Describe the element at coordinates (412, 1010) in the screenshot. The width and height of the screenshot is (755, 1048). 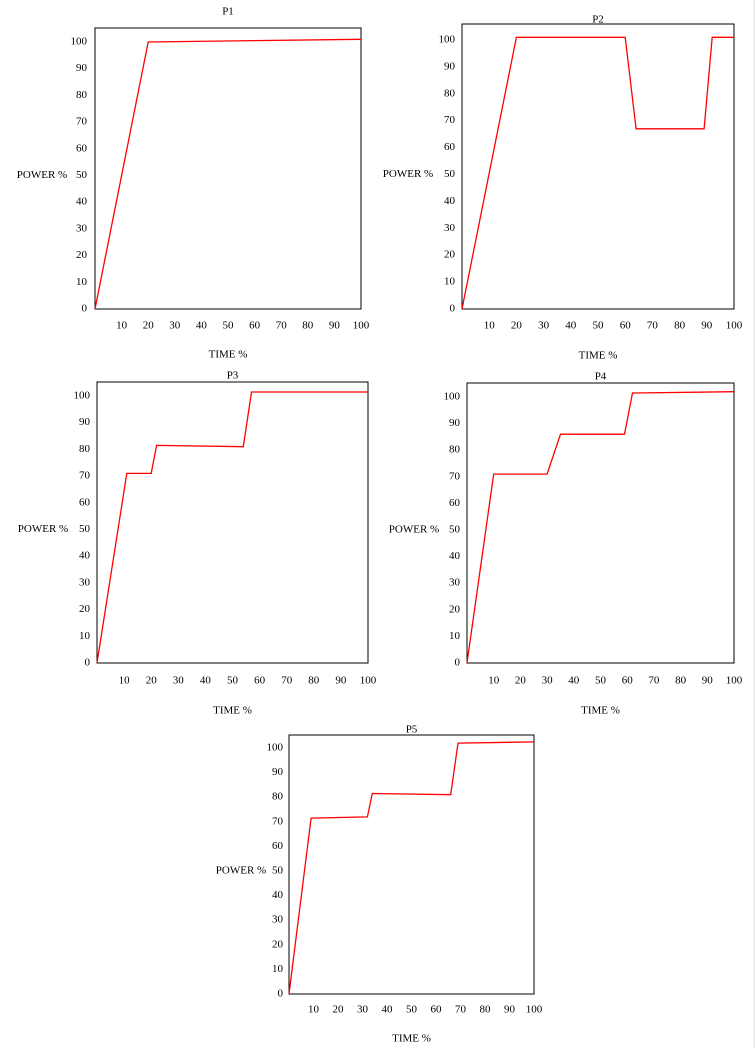
I see `chart-5-xtick-50: 50` at that location.